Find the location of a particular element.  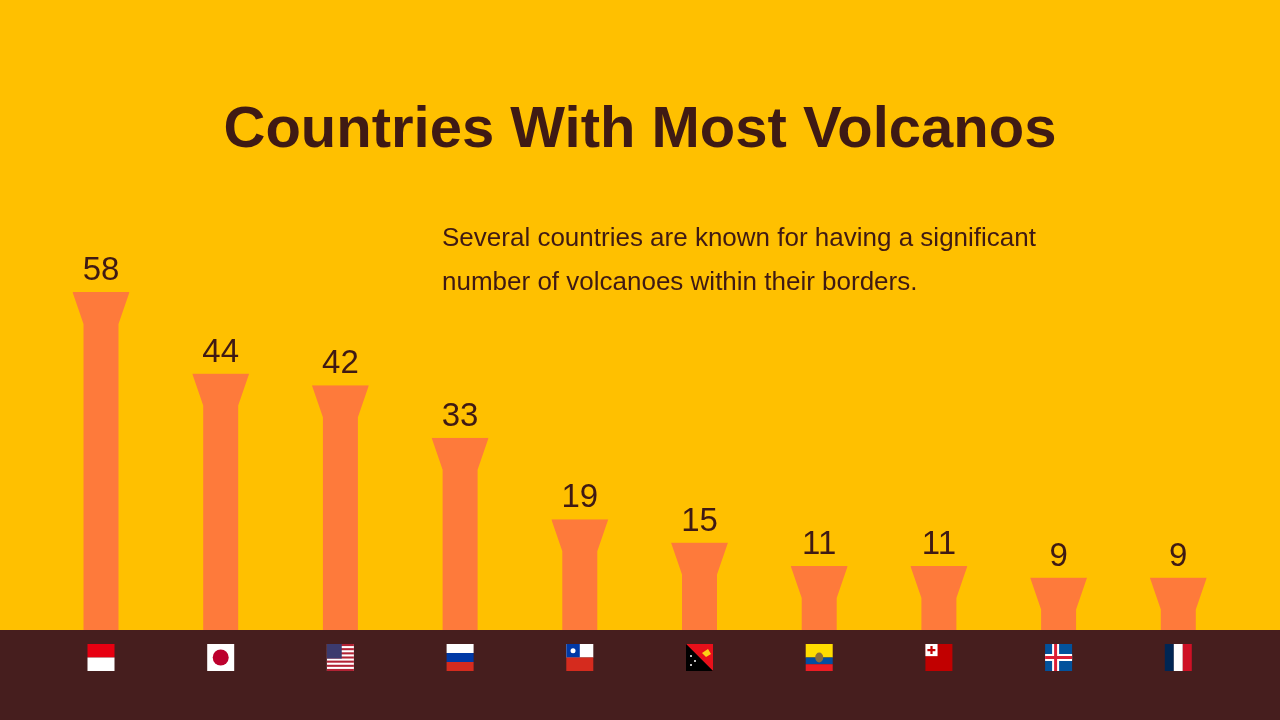

data-label: 58 is located at coordinates (101, 268).